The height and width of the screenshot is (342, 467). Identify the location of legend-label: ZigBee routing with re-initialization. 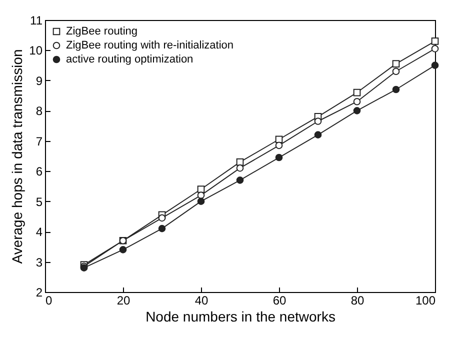
(150, 46).